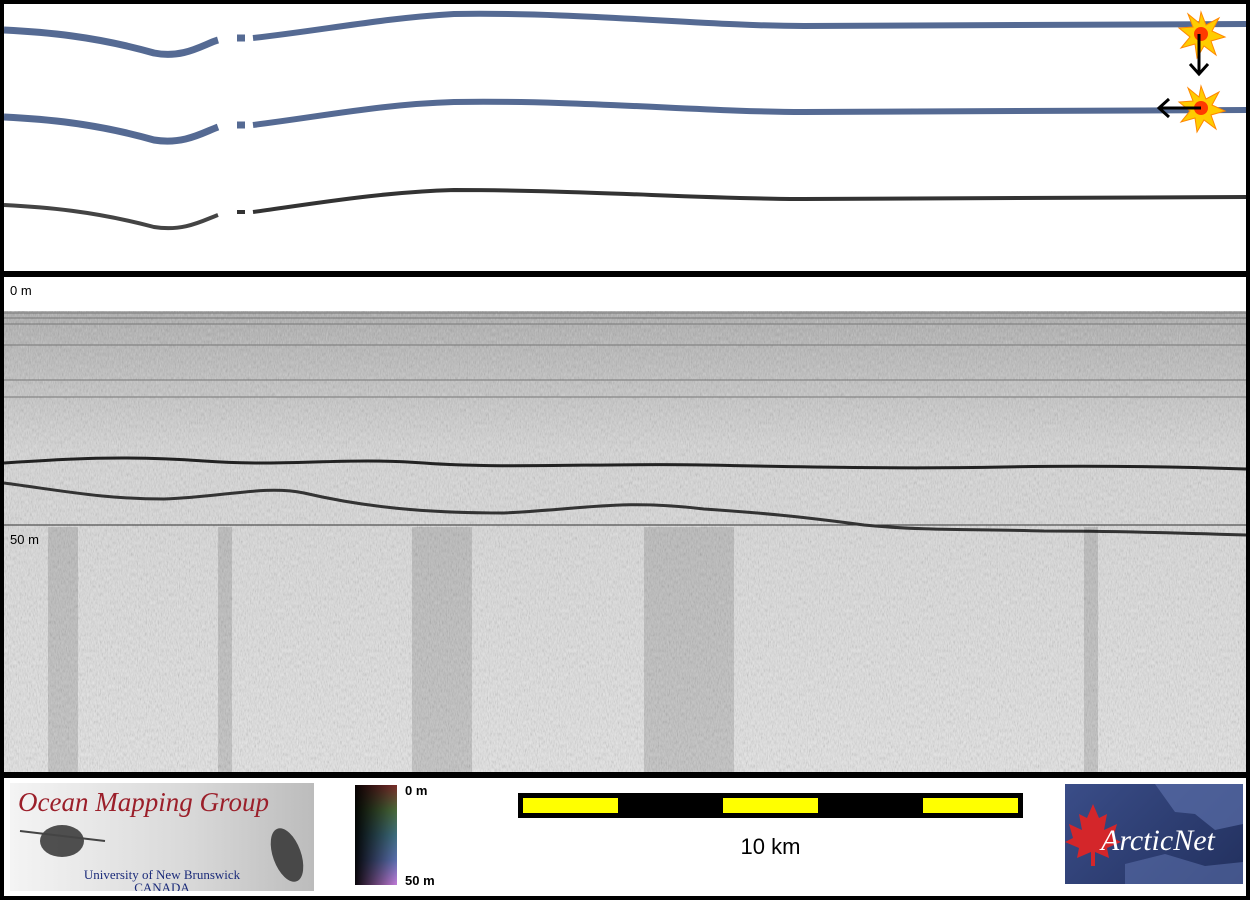 The image size is (1250, 900). I want to click on scale-bar, so click(770, 805).